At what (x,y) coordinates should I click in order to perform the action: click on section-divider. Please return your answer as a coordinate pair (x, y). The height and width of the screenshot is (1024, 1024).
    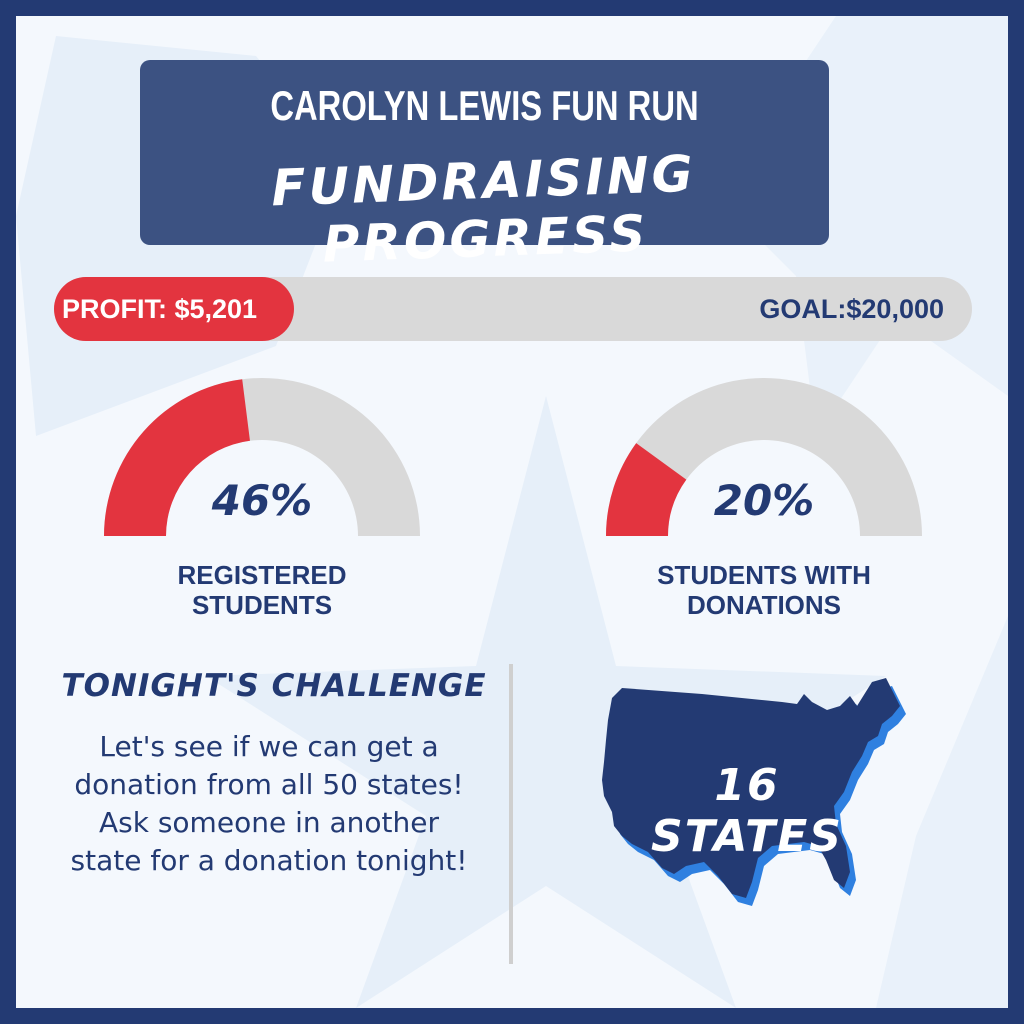
    Looking at the image, I should click on (511, 814).